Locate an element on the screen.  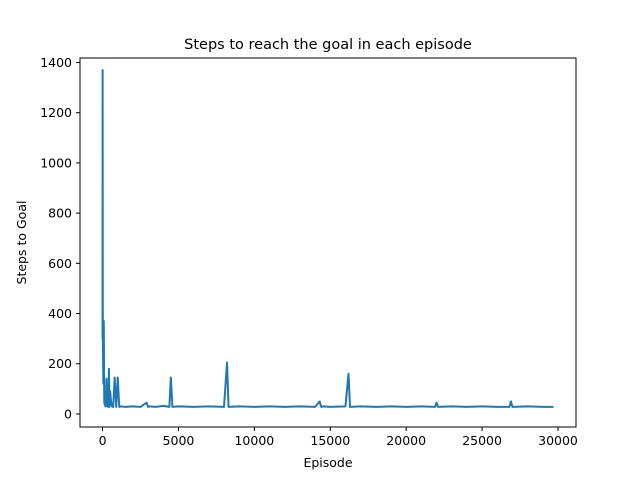
y-tick-label: 1000 is located at coordinates (56, 162).